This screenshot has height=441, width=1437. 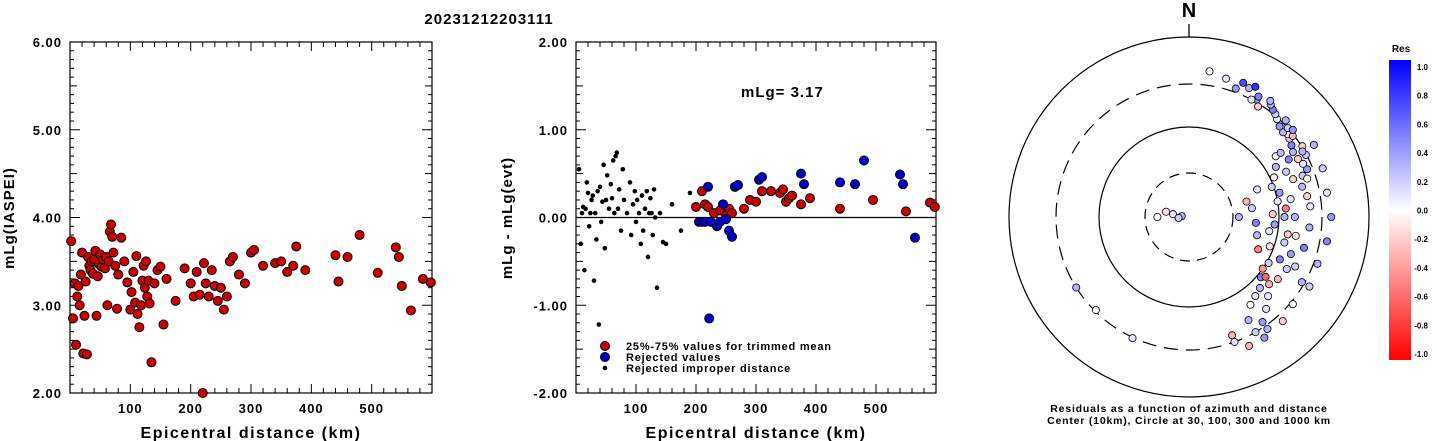 I want to click on legend-label-trimmed: 25%-75% values for trimmed mean, so click(x=729, y=347).